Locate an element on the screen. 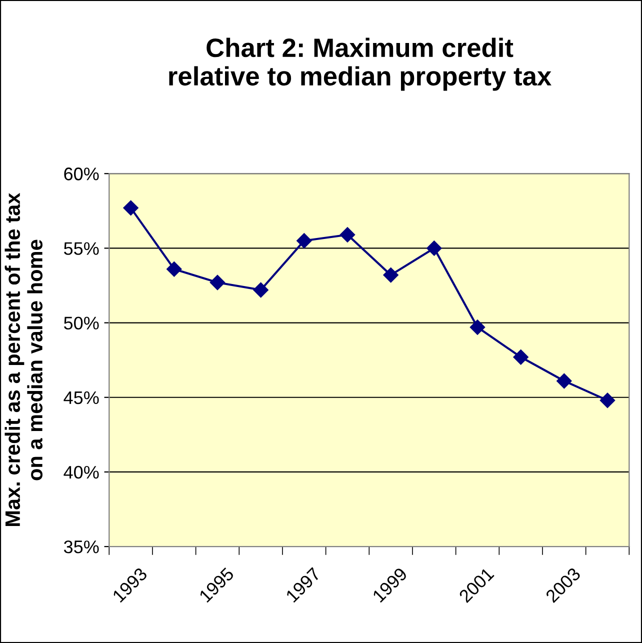 The height and width of the screenshot is (643, 642). y-tick-label: 35% is located at coordinates (81, 547).